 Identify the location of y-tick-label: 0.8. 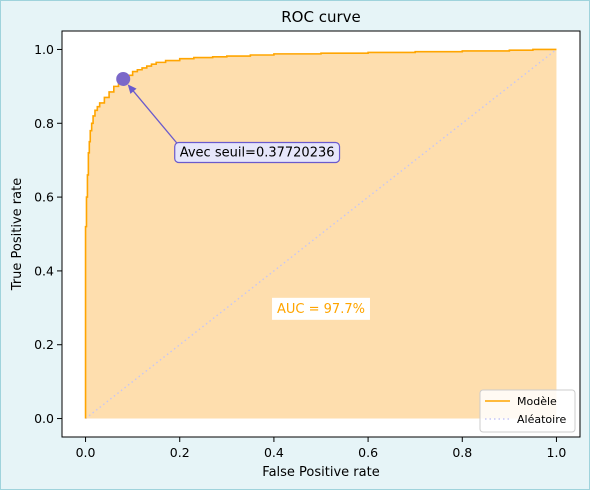
(44, 123).